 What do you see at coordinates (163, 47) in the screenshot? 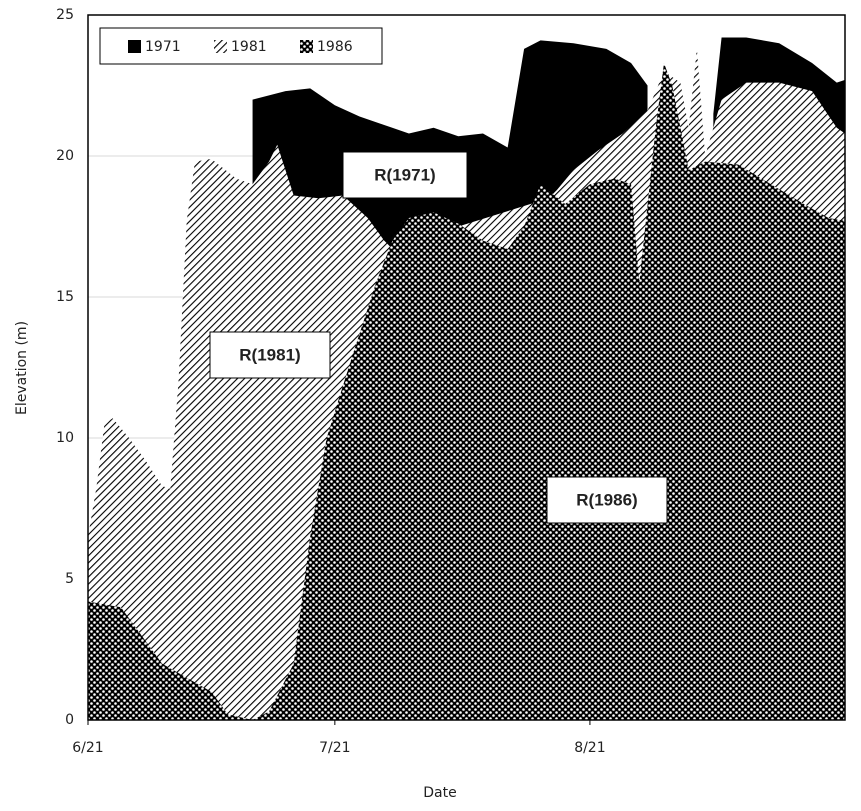
I see `legend-label: 1971` at bounding box center [163, 47].